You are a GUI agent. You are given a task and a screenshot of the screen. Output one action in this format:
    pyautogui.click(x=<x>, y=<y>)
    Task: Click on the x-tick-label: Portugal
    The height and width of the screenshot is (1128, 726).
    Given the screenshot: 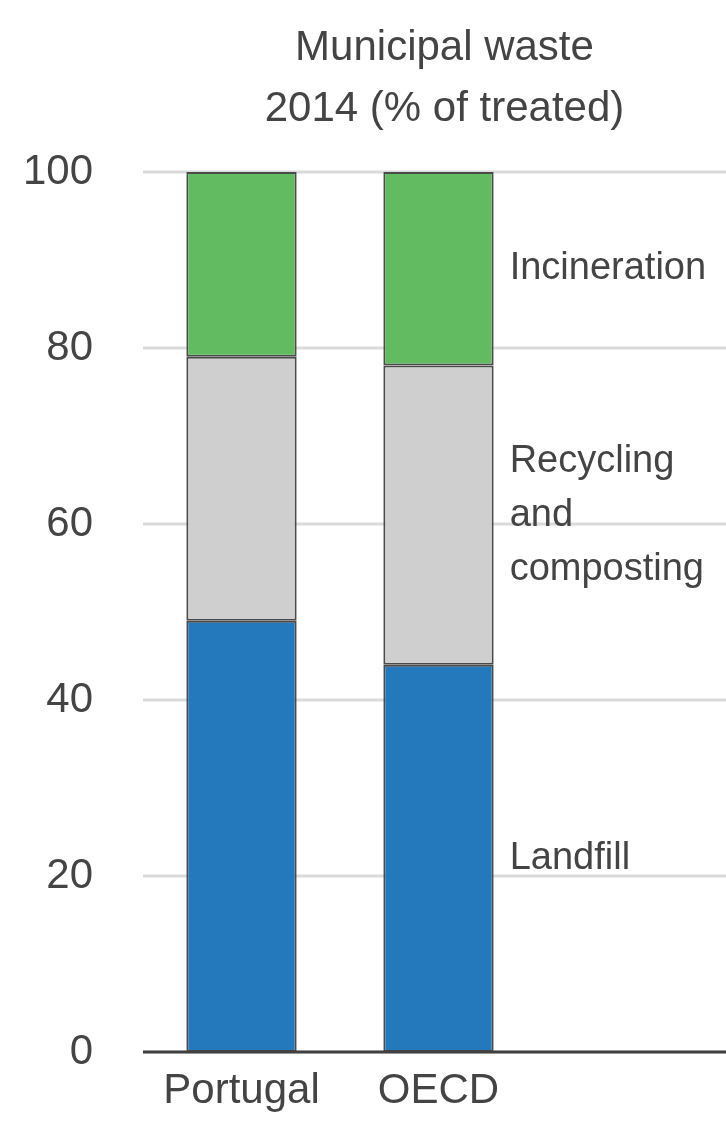 What is the action you would take?
    pyautogui.click(x=241, y=1088)
    